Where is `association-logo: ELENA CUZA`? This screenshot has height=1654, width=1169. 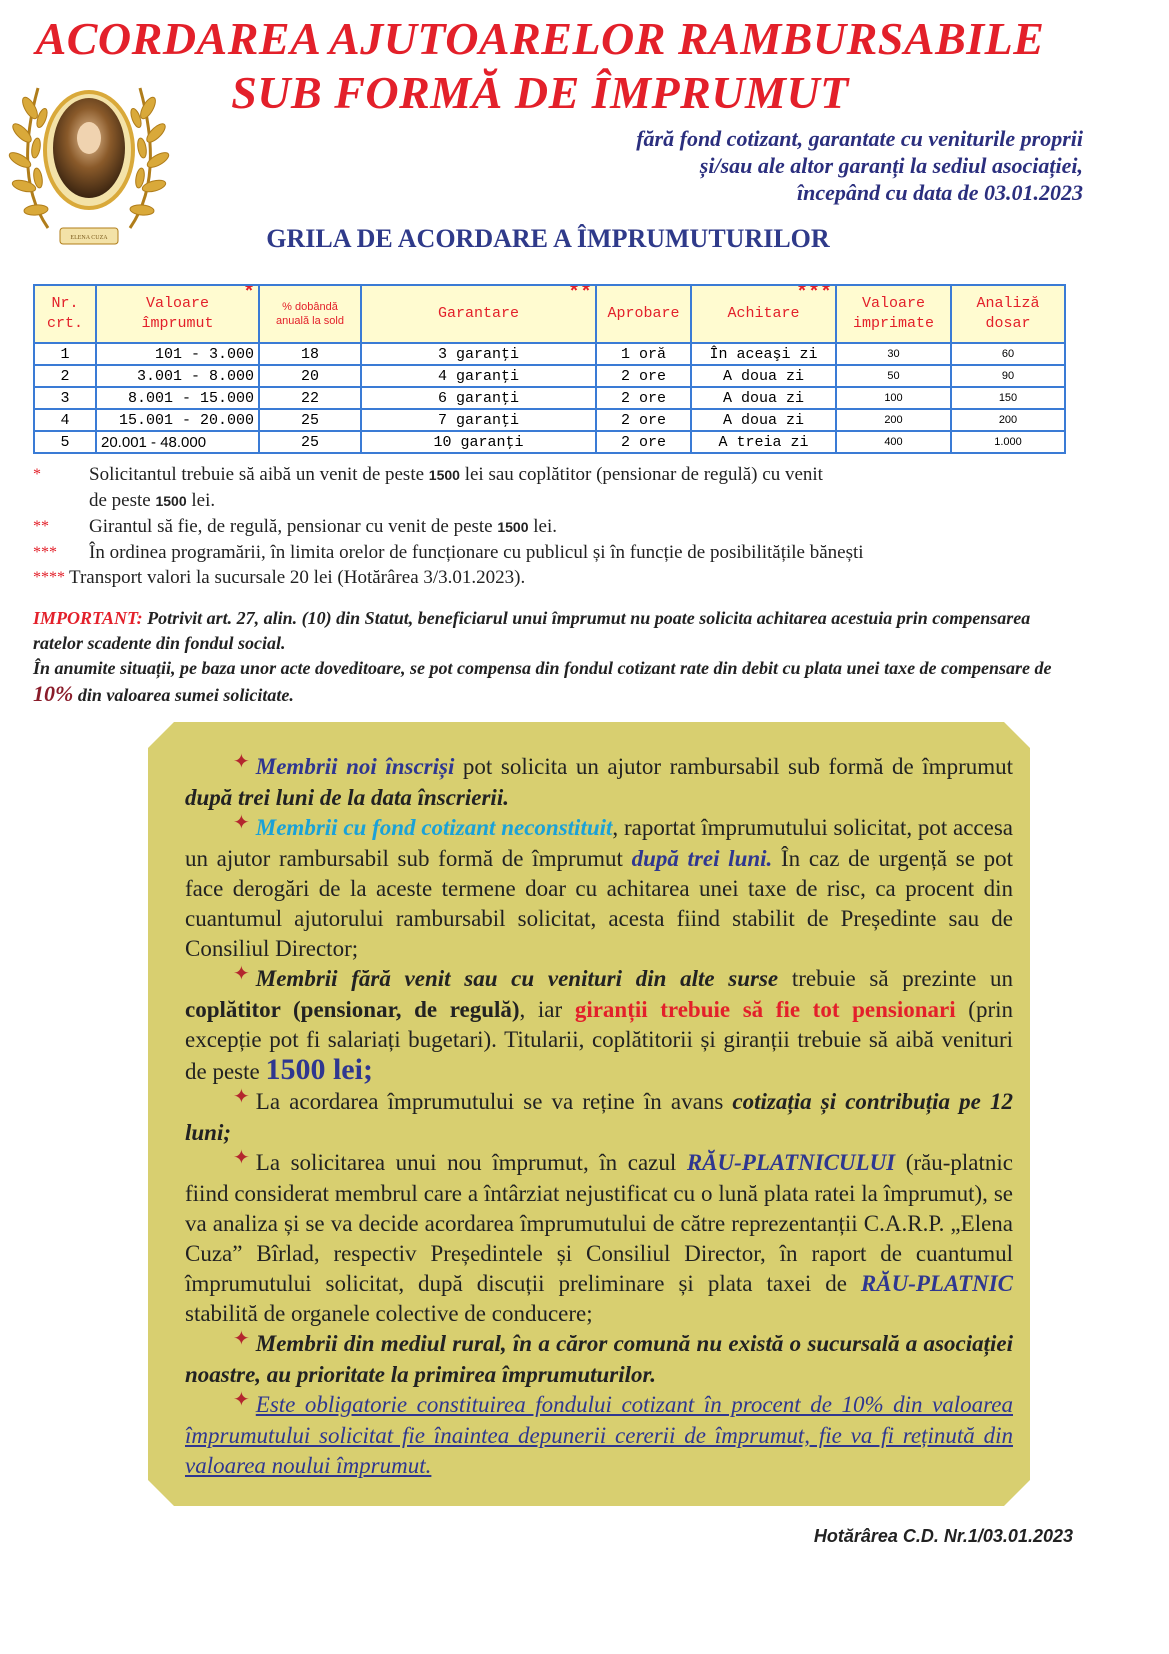
association-logo: ELENA CUZA is located at coordinates (90, 163).